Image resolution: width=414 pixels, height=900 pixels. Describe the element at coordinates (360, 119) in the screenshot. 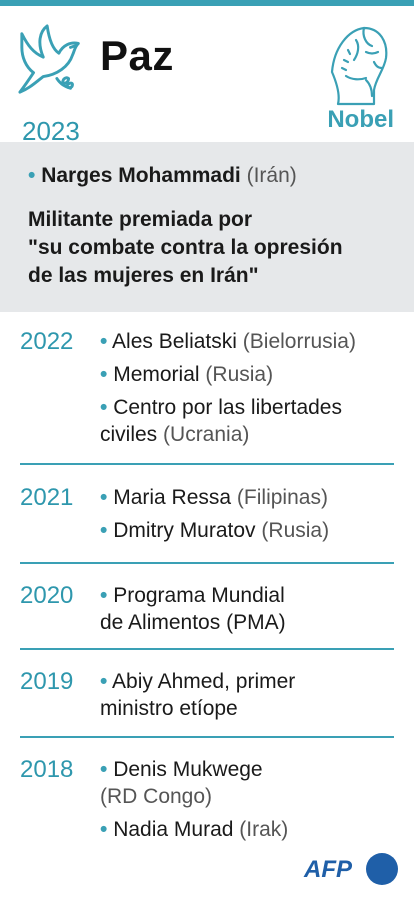

I see `nobel-label: Nobel` at that location.